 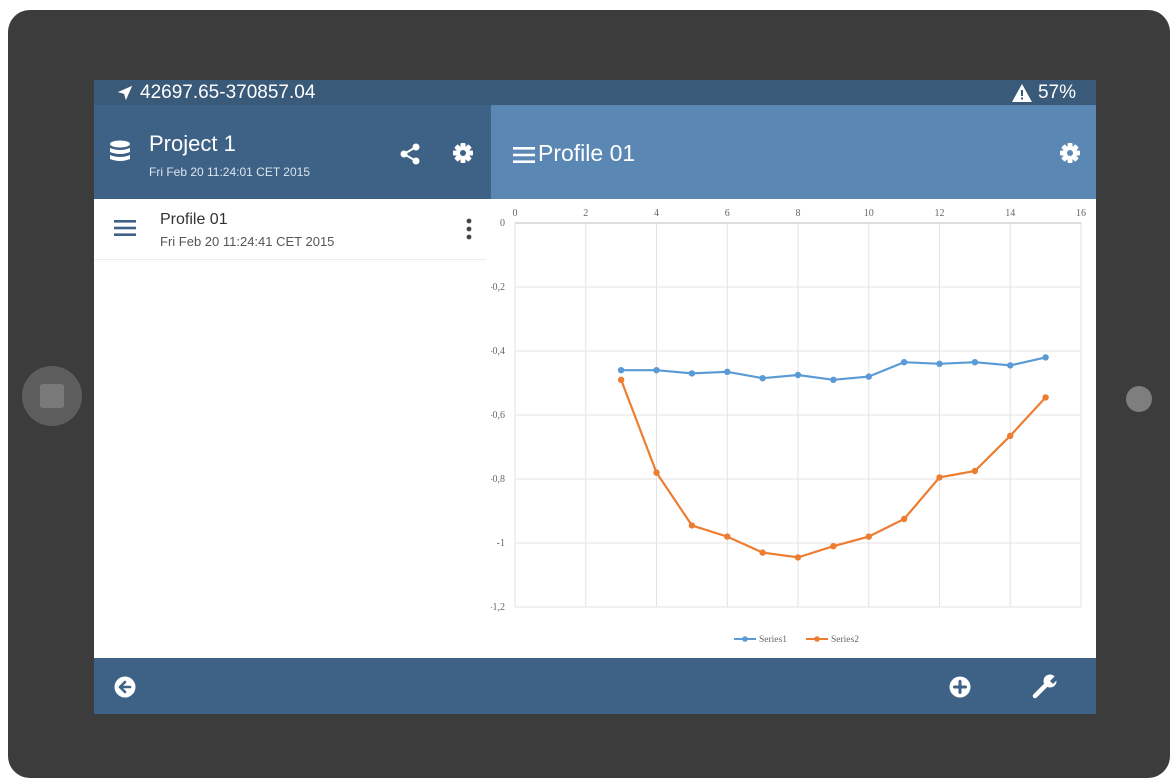 I want to click on battery-percent: 57%, so click(x=1056, y=92).